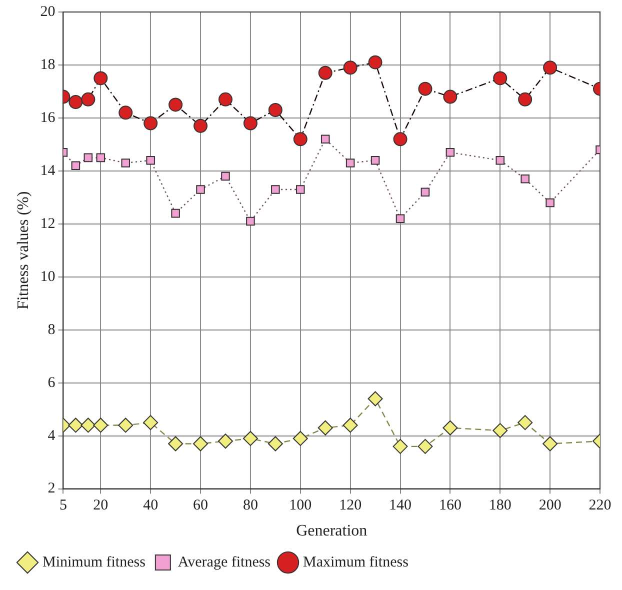 The image size is (622, 590). What do you see at coordinates (350, 506) in the screenshot?
I see `x-tick-label: 120` at bounding box center [350, 506].